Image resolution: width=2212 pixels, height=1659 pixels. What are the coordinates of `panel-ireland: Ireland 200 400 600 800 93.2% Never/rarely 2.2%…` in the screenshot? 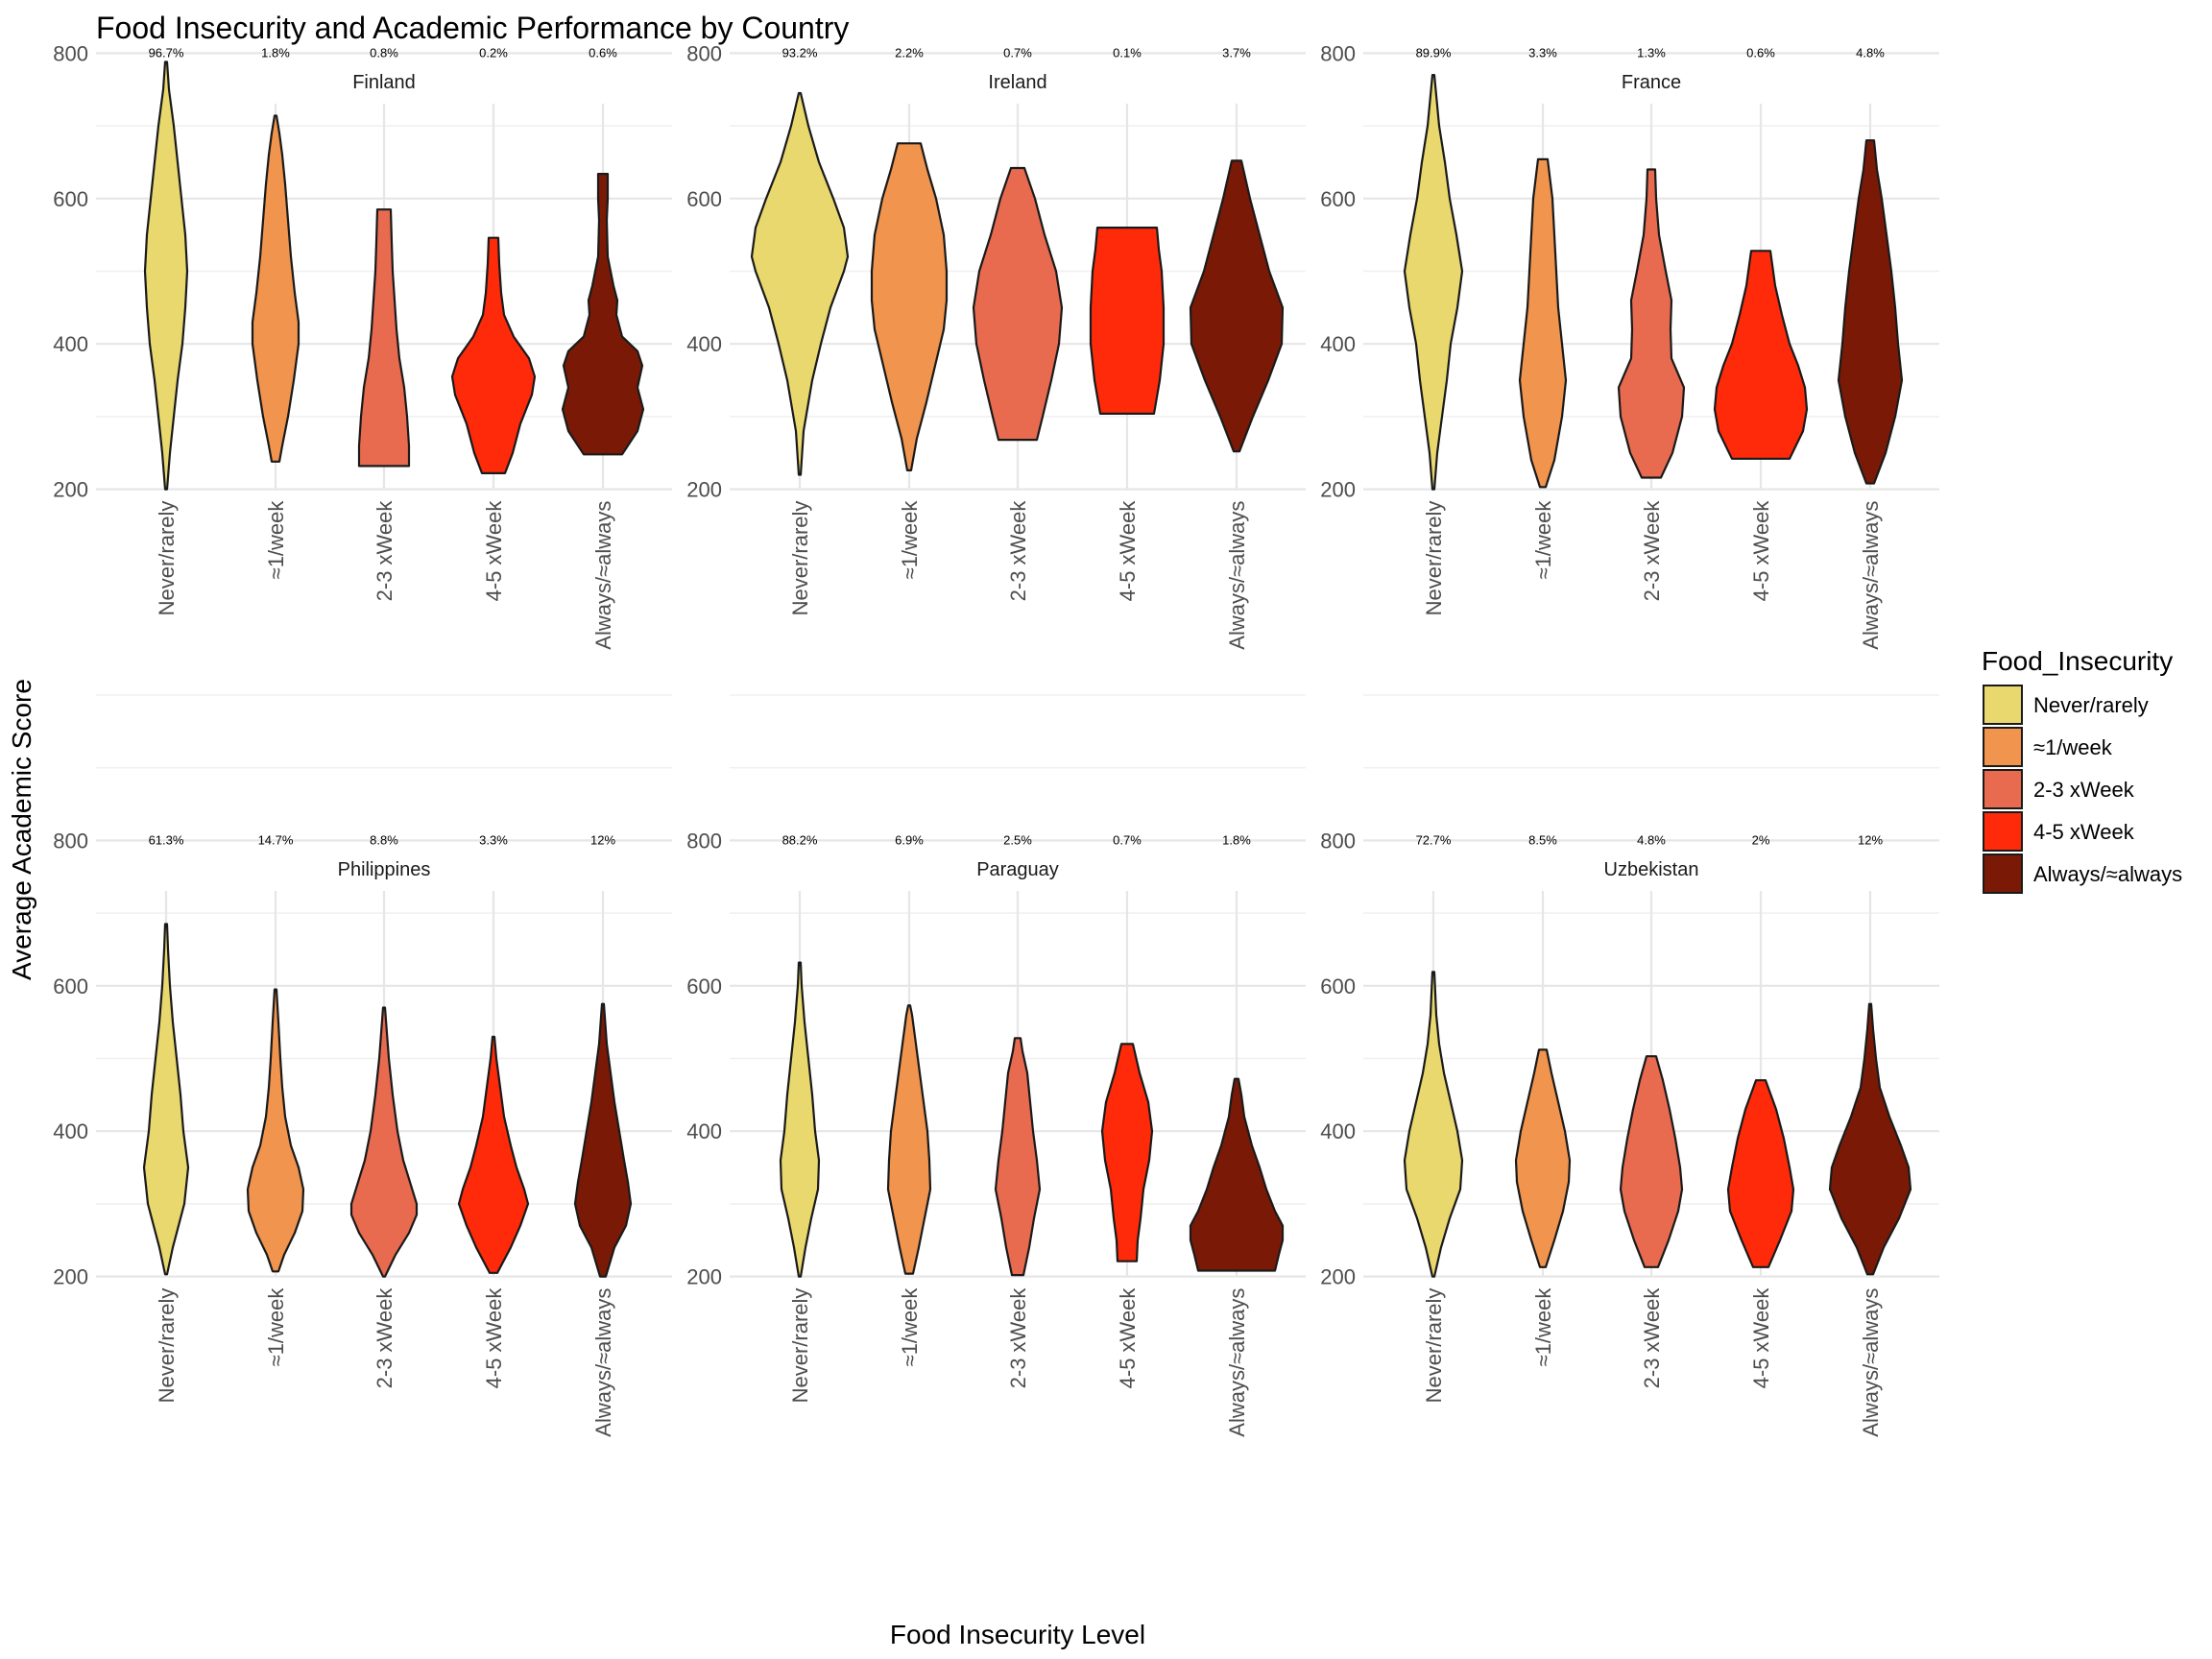 It's located at (996, 345).